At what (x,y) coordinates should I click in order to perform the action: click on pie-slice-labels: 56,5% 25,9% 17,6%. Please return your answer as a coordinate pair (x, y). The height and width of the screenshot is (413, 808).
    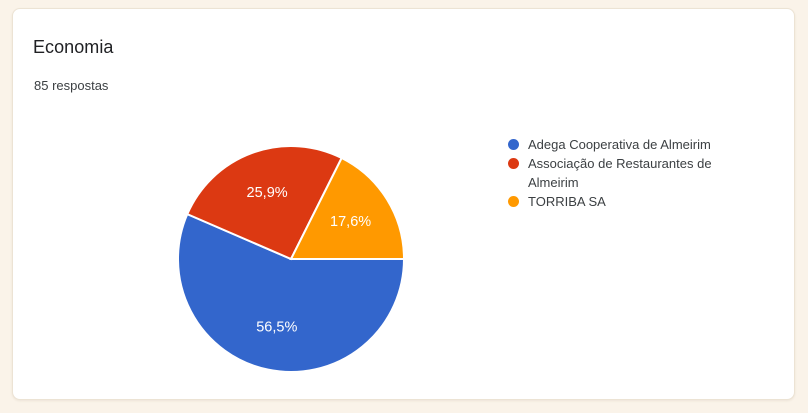
    Looking at the image, I should click on (309, 260).